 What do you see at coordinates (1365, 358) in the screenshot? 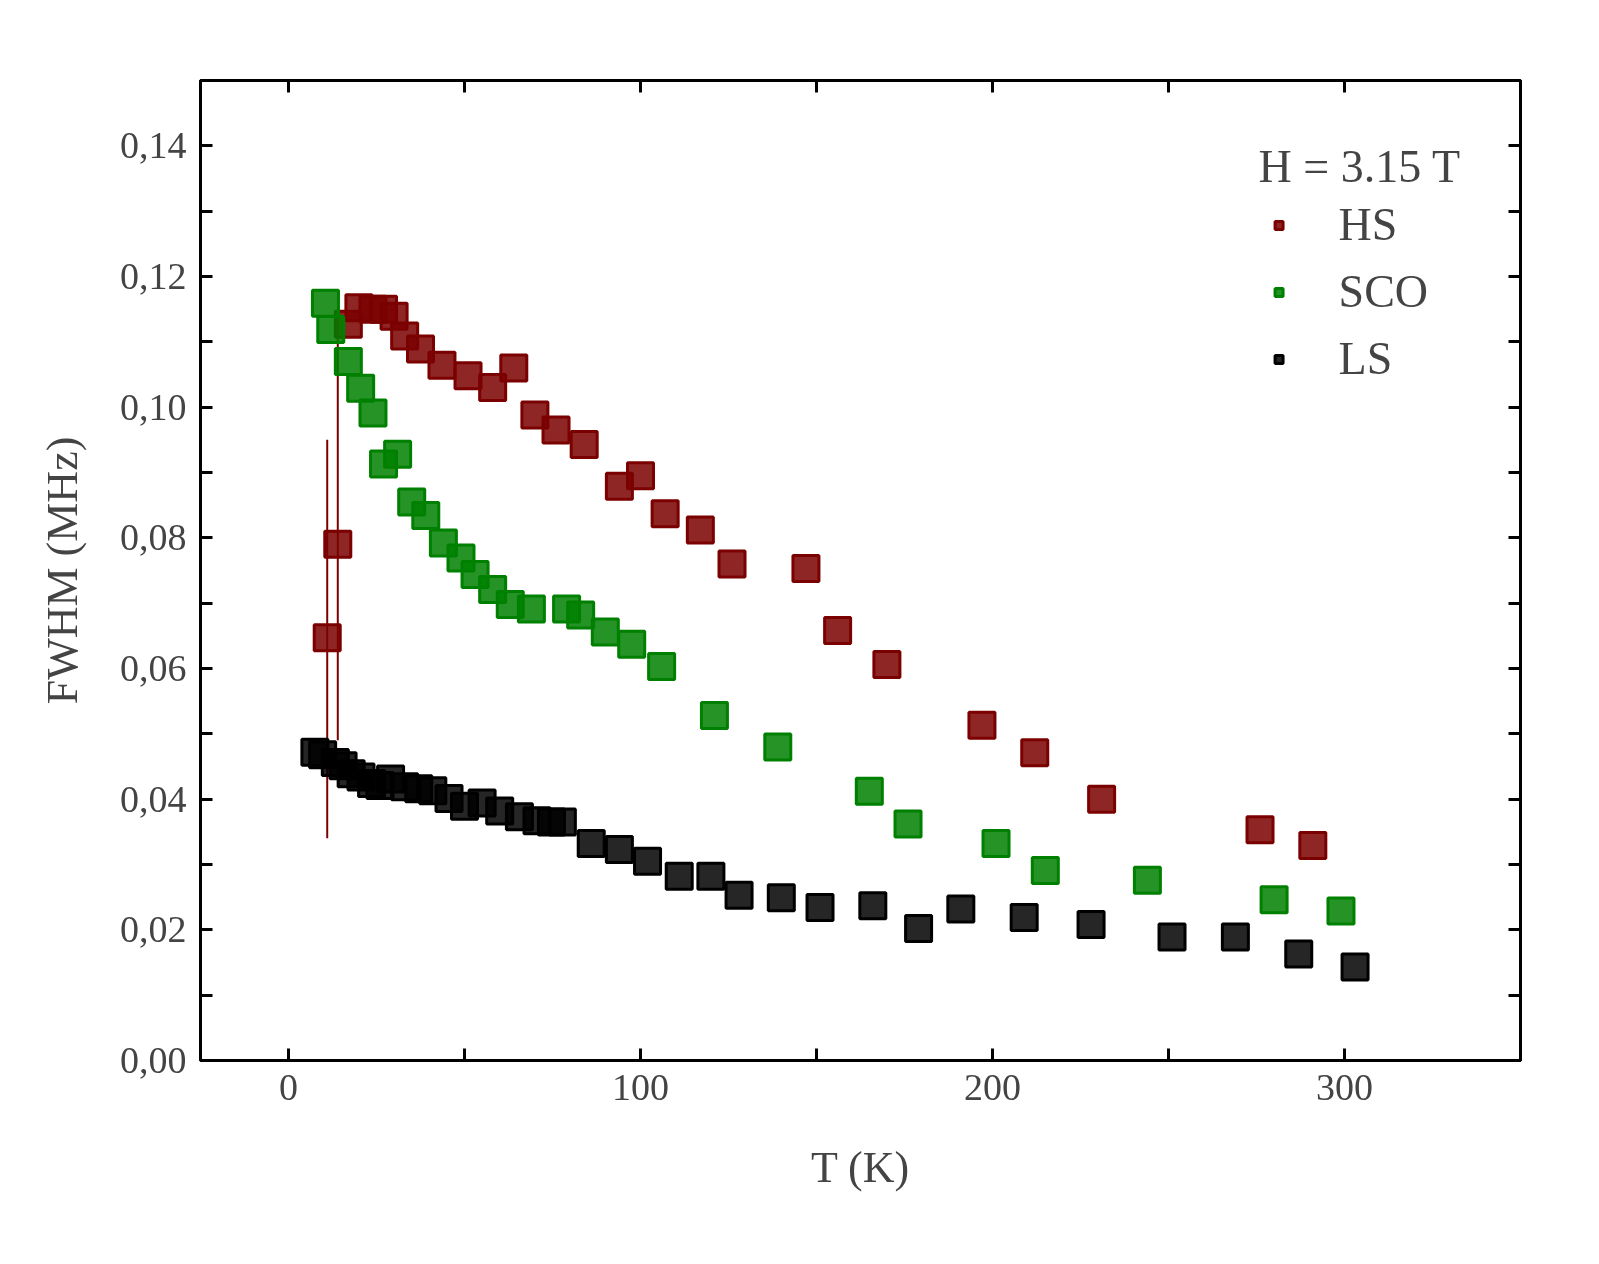
I see `legend-label: LS` at bounding box center [1365, 358].